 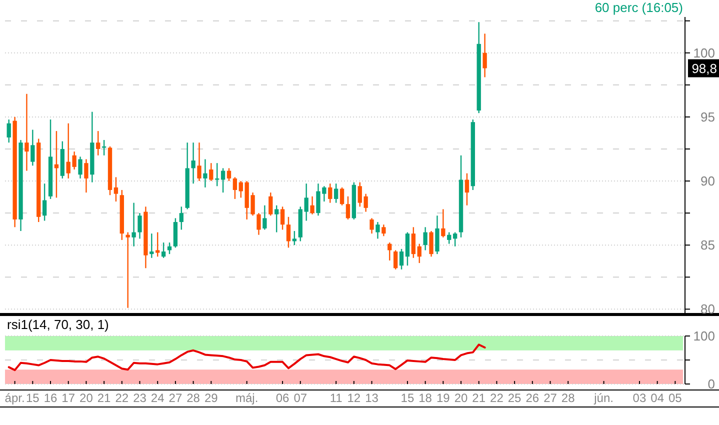 I want to click on x-tick-label: 04, so click(x=657, y=398).